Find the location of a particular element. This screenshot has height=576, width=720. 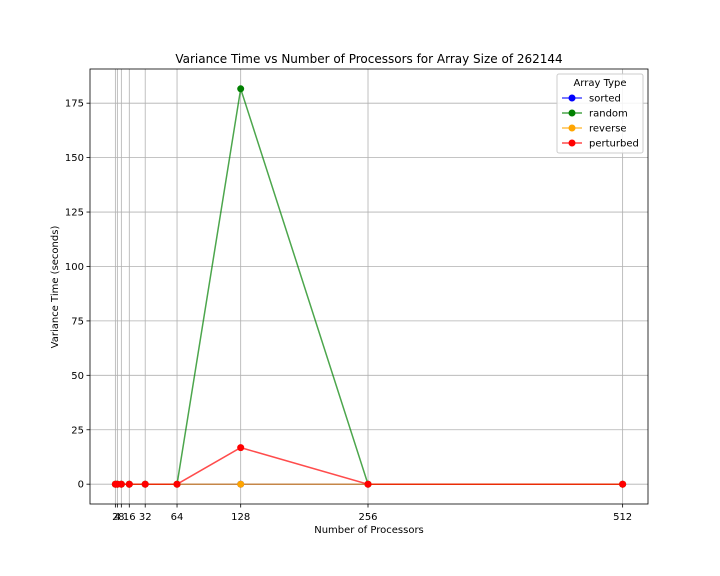

series-line-perturbed is located at coordinates (369, 465).